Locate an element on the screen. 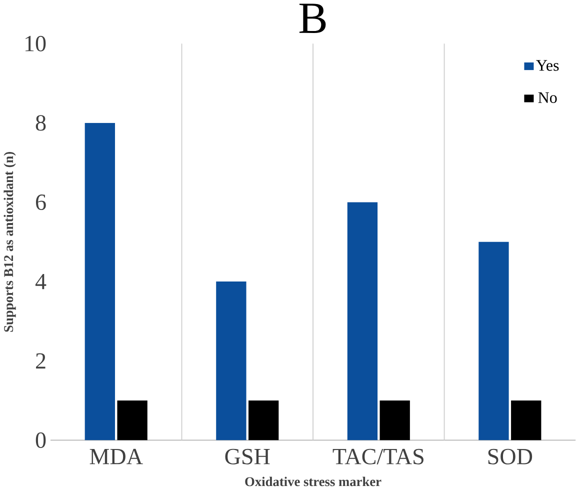 The width and height of the screenshot is (576, 490). y-tick-label: 0 is located at coordinates (41, 440).